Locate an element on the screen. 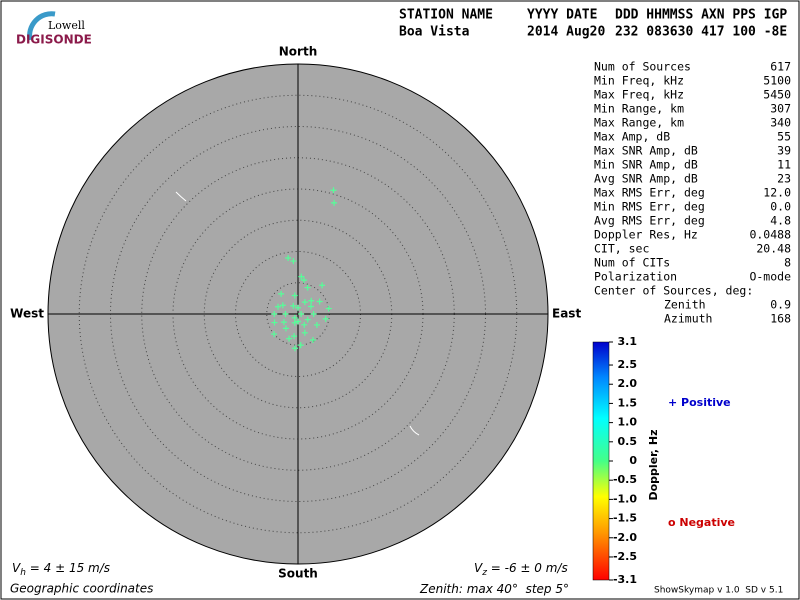  logo-bottom: DIGISONDE is located at coordinates (54, 40).